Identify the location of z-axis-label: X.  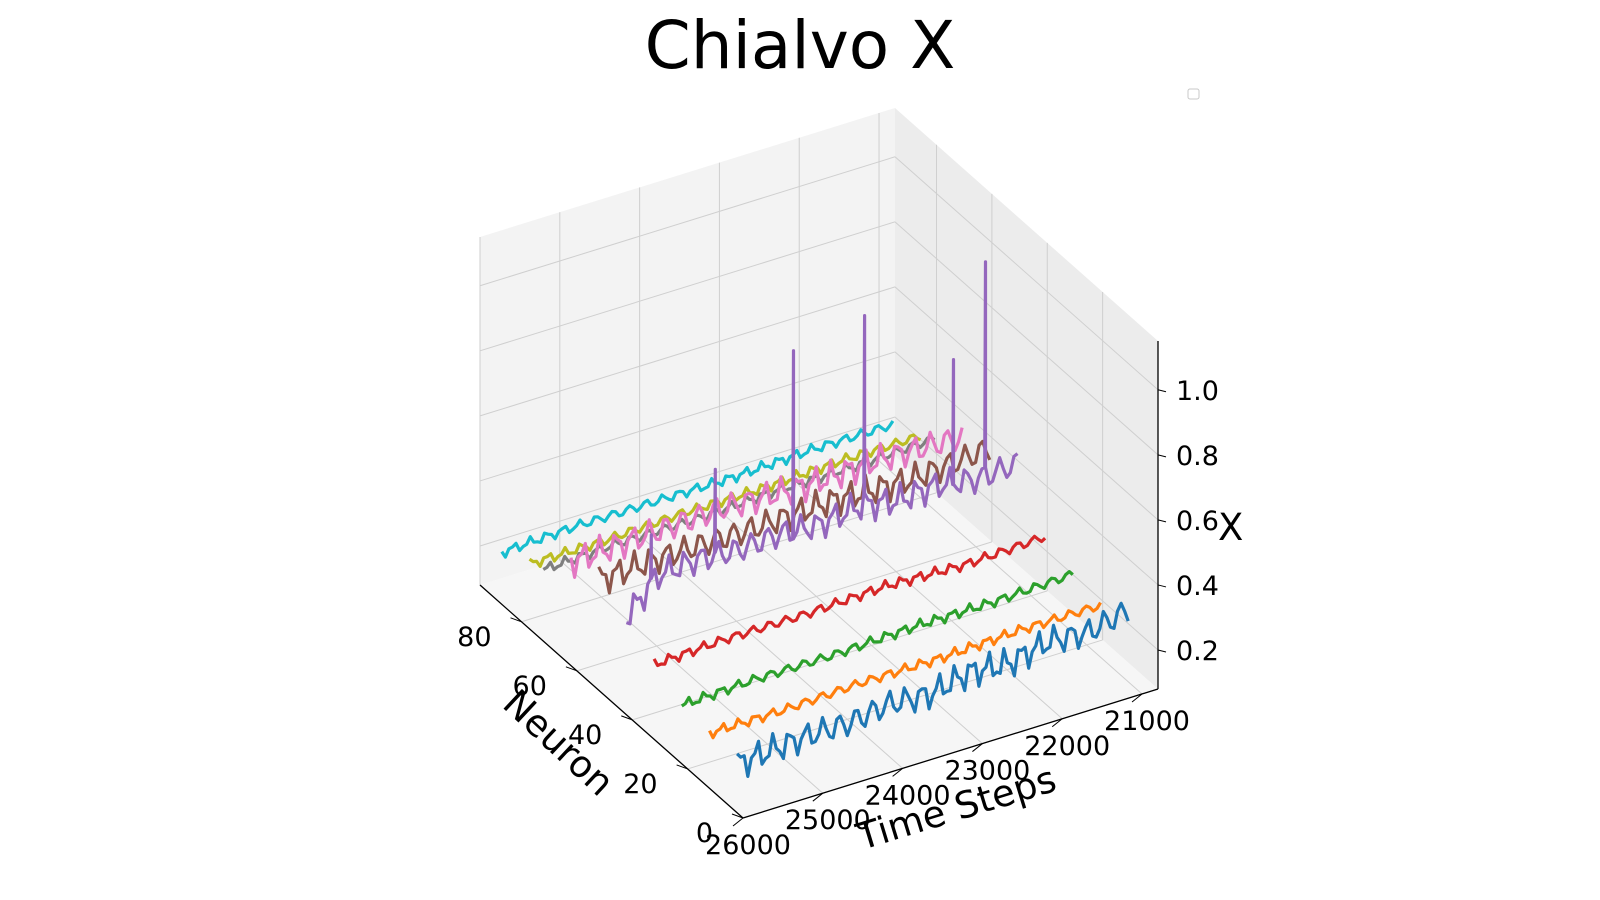
(1230, 527).